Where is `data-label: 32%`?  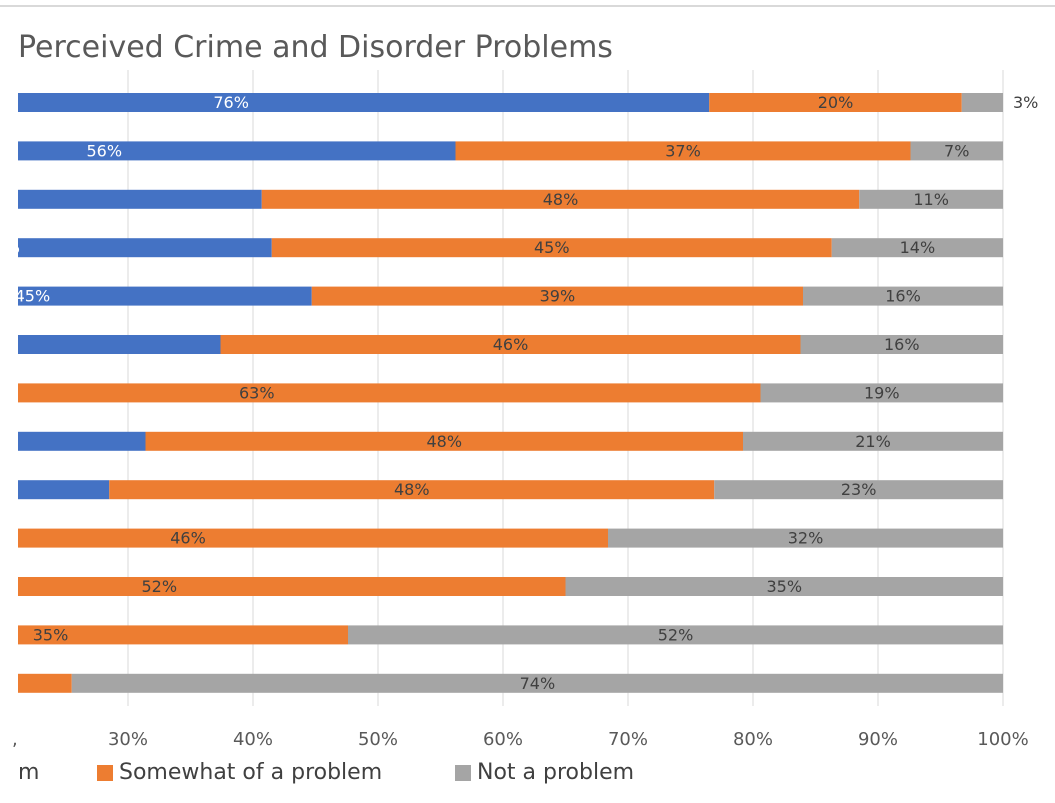
data-label: 32% is located at coordinates (806, 538).